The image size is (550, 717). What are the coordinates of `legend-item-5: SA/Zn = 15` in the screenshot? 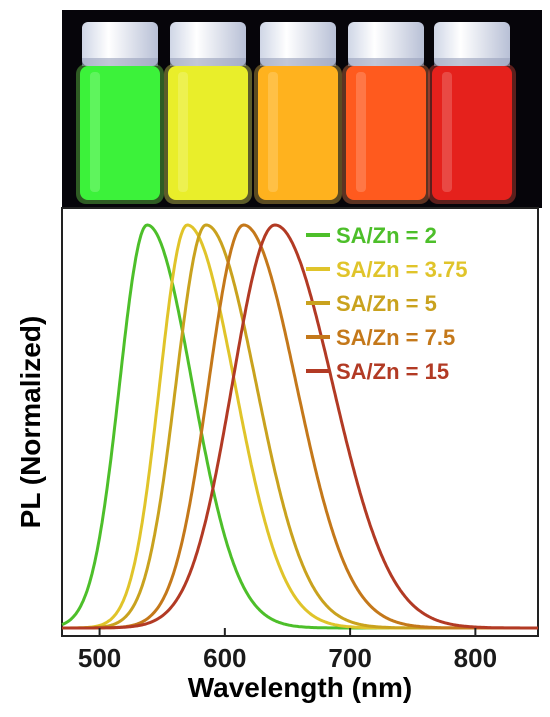 It's located at (377, 371).